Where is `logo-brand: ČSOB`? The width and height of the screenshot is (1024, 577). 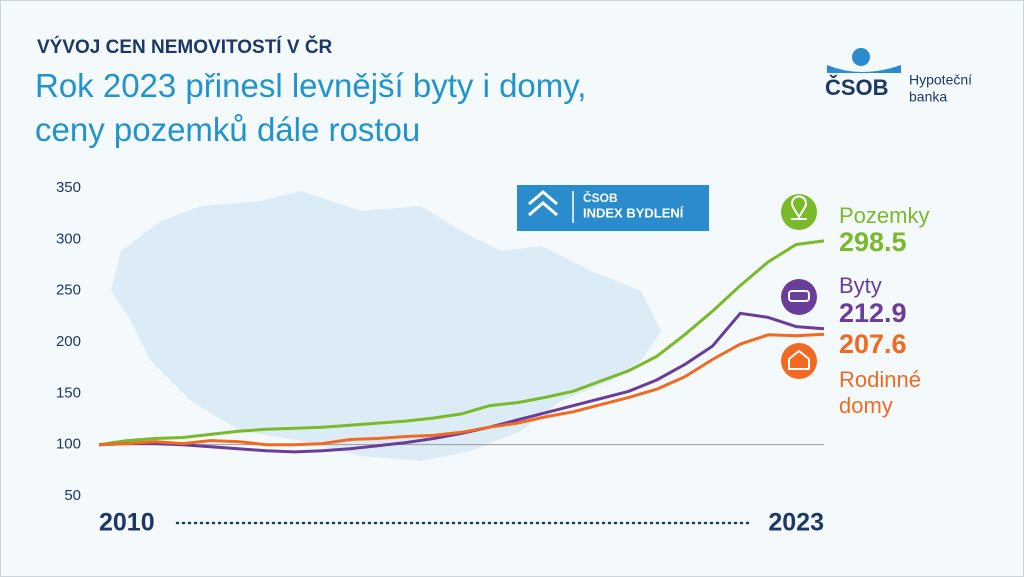 logo-brand: ČSOB is located at coordinates (857, 87).